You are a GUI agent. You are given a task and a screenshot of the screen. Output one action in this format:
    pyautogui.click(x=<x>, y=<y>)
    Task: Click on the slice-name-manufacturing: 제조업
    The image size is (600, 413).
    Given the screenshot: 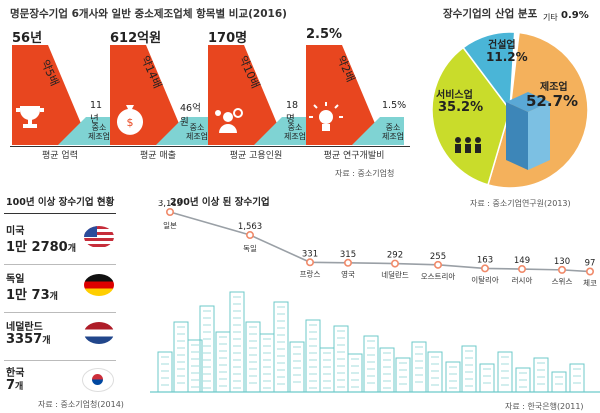 What is the action you would take?
    pyautogui.click(x=554, y=87)
    